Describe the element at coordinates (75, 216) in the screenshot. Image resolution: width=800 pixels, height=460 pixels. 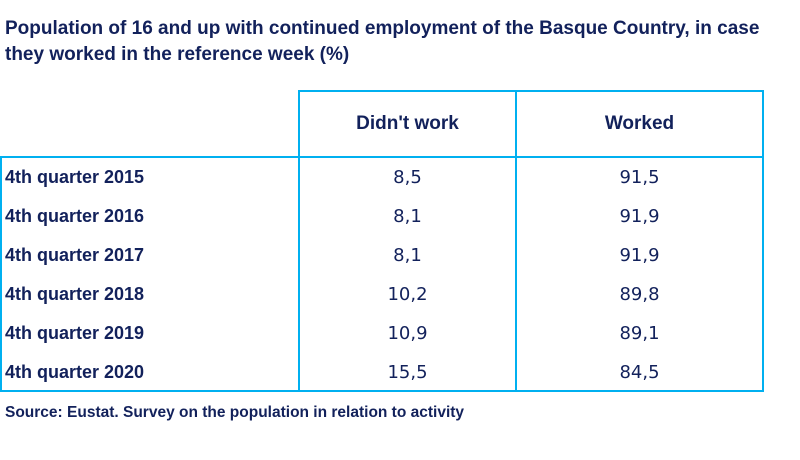
I see `row-label: 4th quarter 2016` at that location.